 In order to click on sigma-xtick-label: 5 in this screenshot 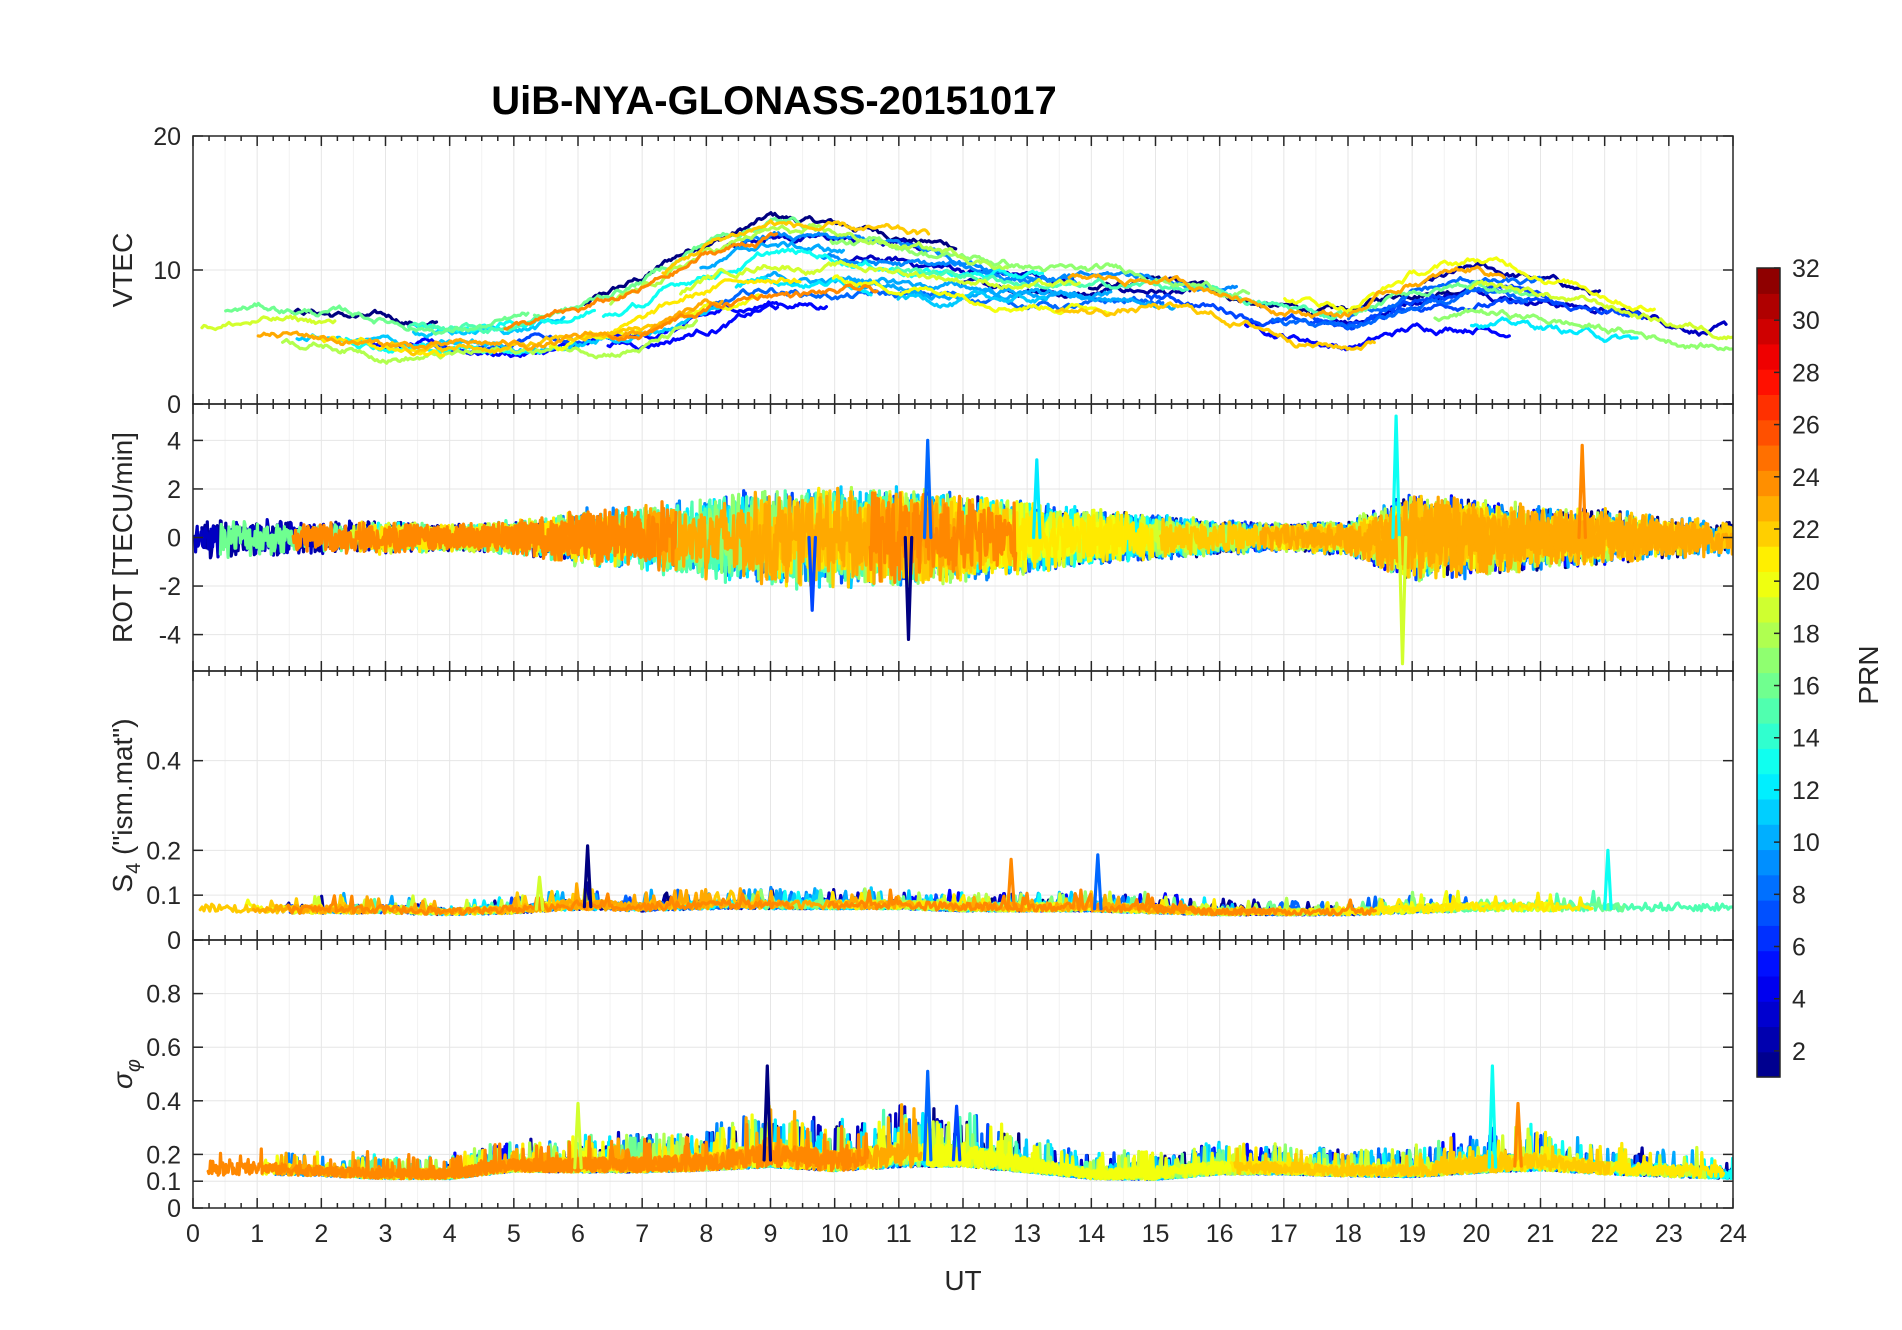, I will do `click(514, 1234)`.